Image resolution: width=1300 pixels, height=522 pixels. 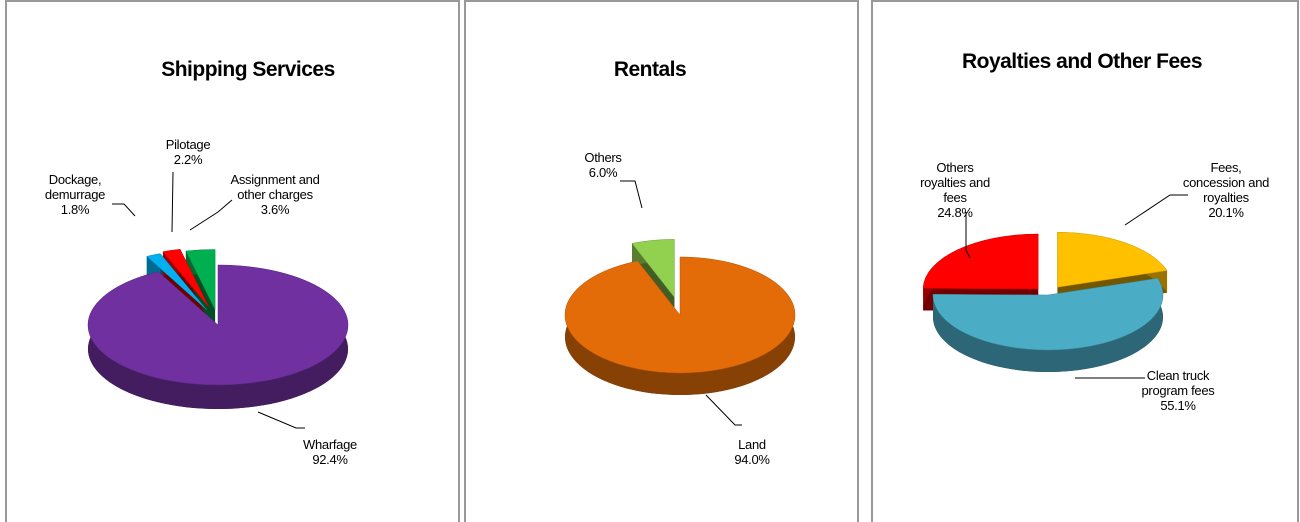 What do you see at coordinates (955, 212) in the screenshot?
I see `value-label: 24.8%` at bounding box center [955, 212].